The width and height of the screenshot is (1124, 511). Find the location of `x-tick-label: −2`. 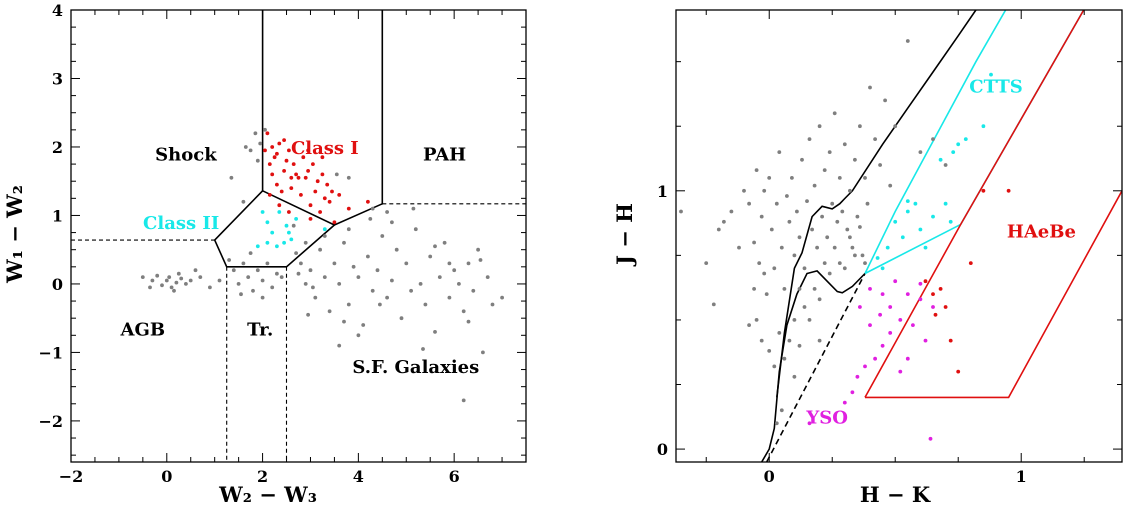

x-tick-label: −2 is located at coordinates (71, 476).